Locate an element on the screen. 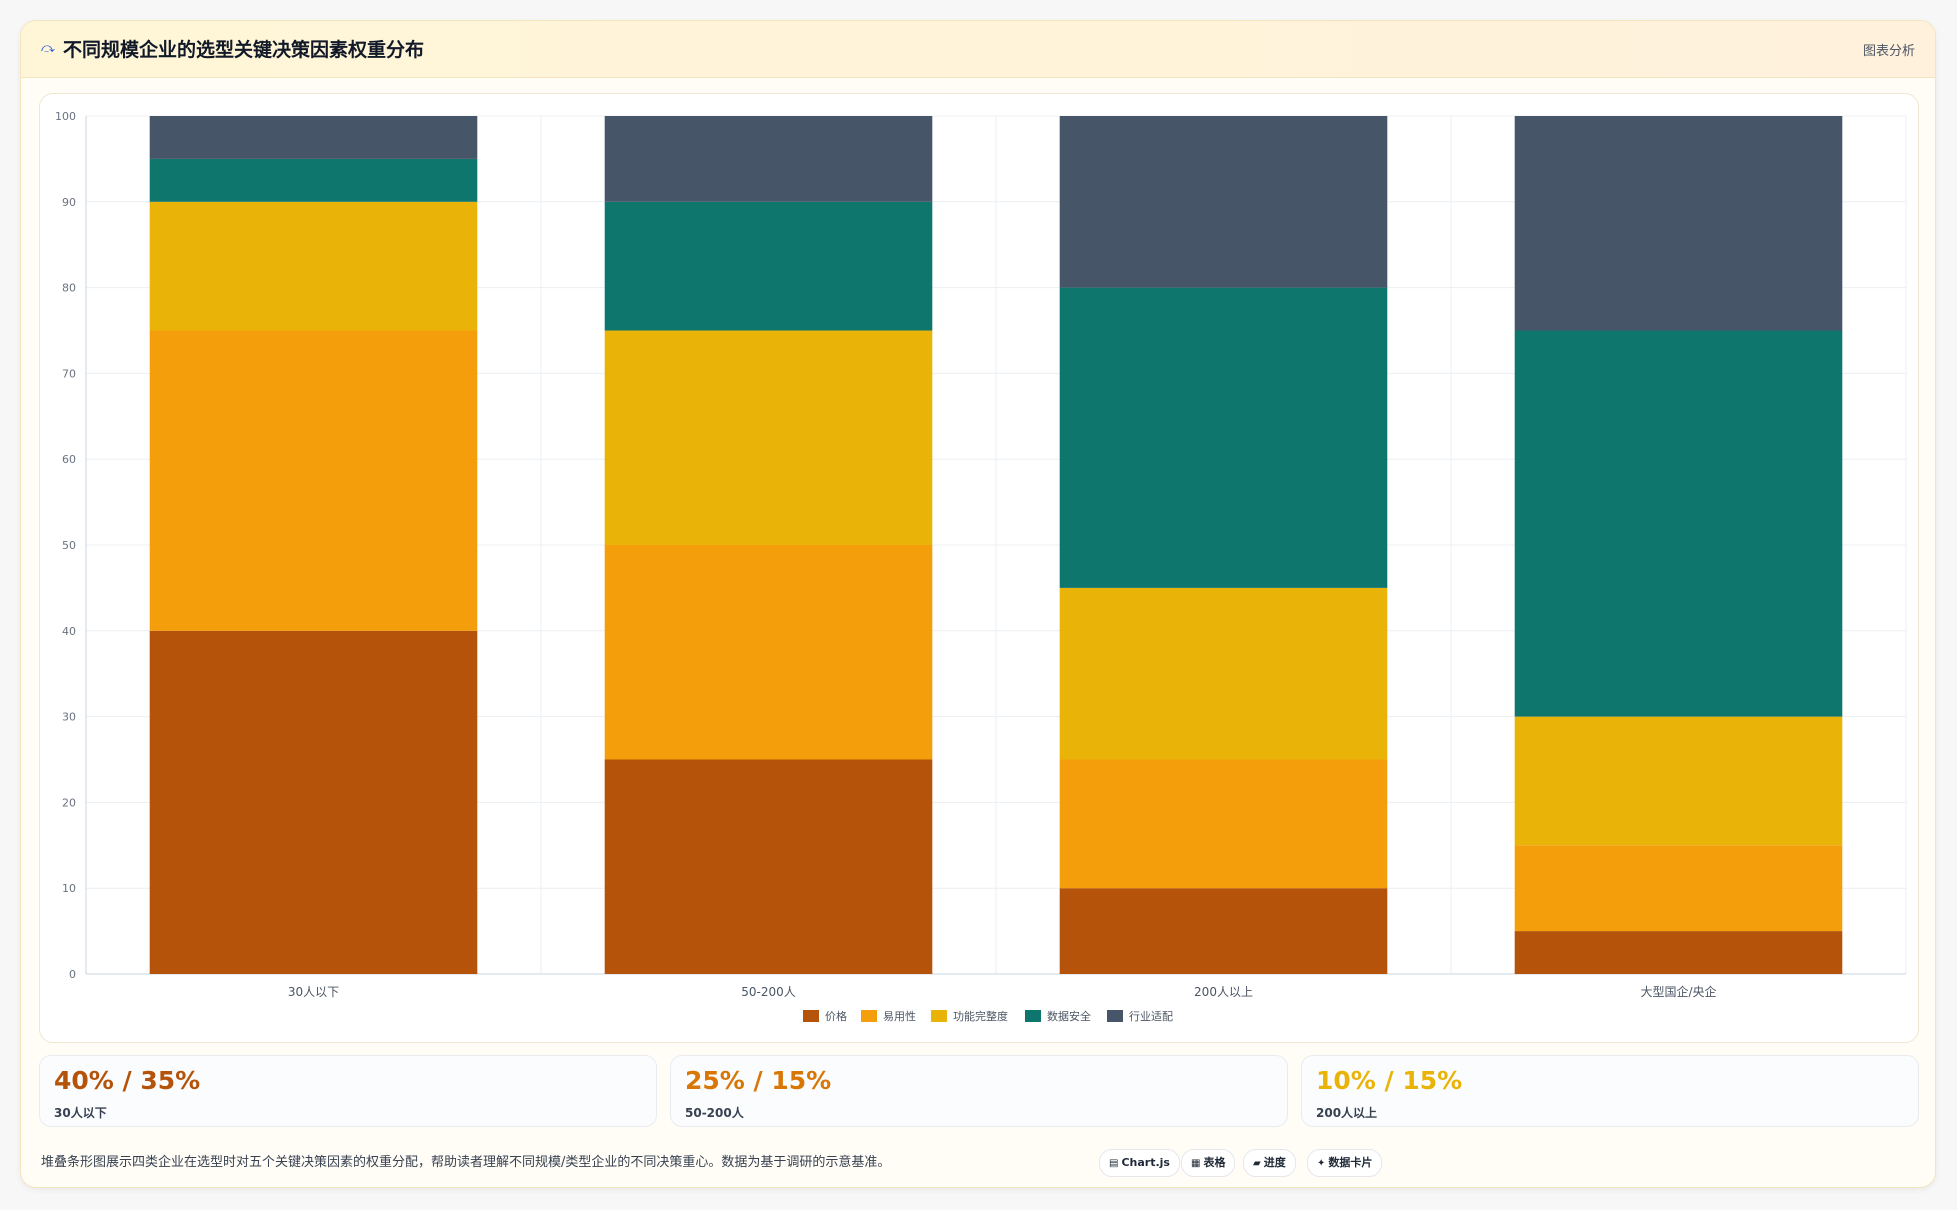 This screenshot has height=1210, width=1957. card-header: ⤼ 不同规模企业的选型关键决策因素权重分布 图表分析 is located at coordinates (978, 49).